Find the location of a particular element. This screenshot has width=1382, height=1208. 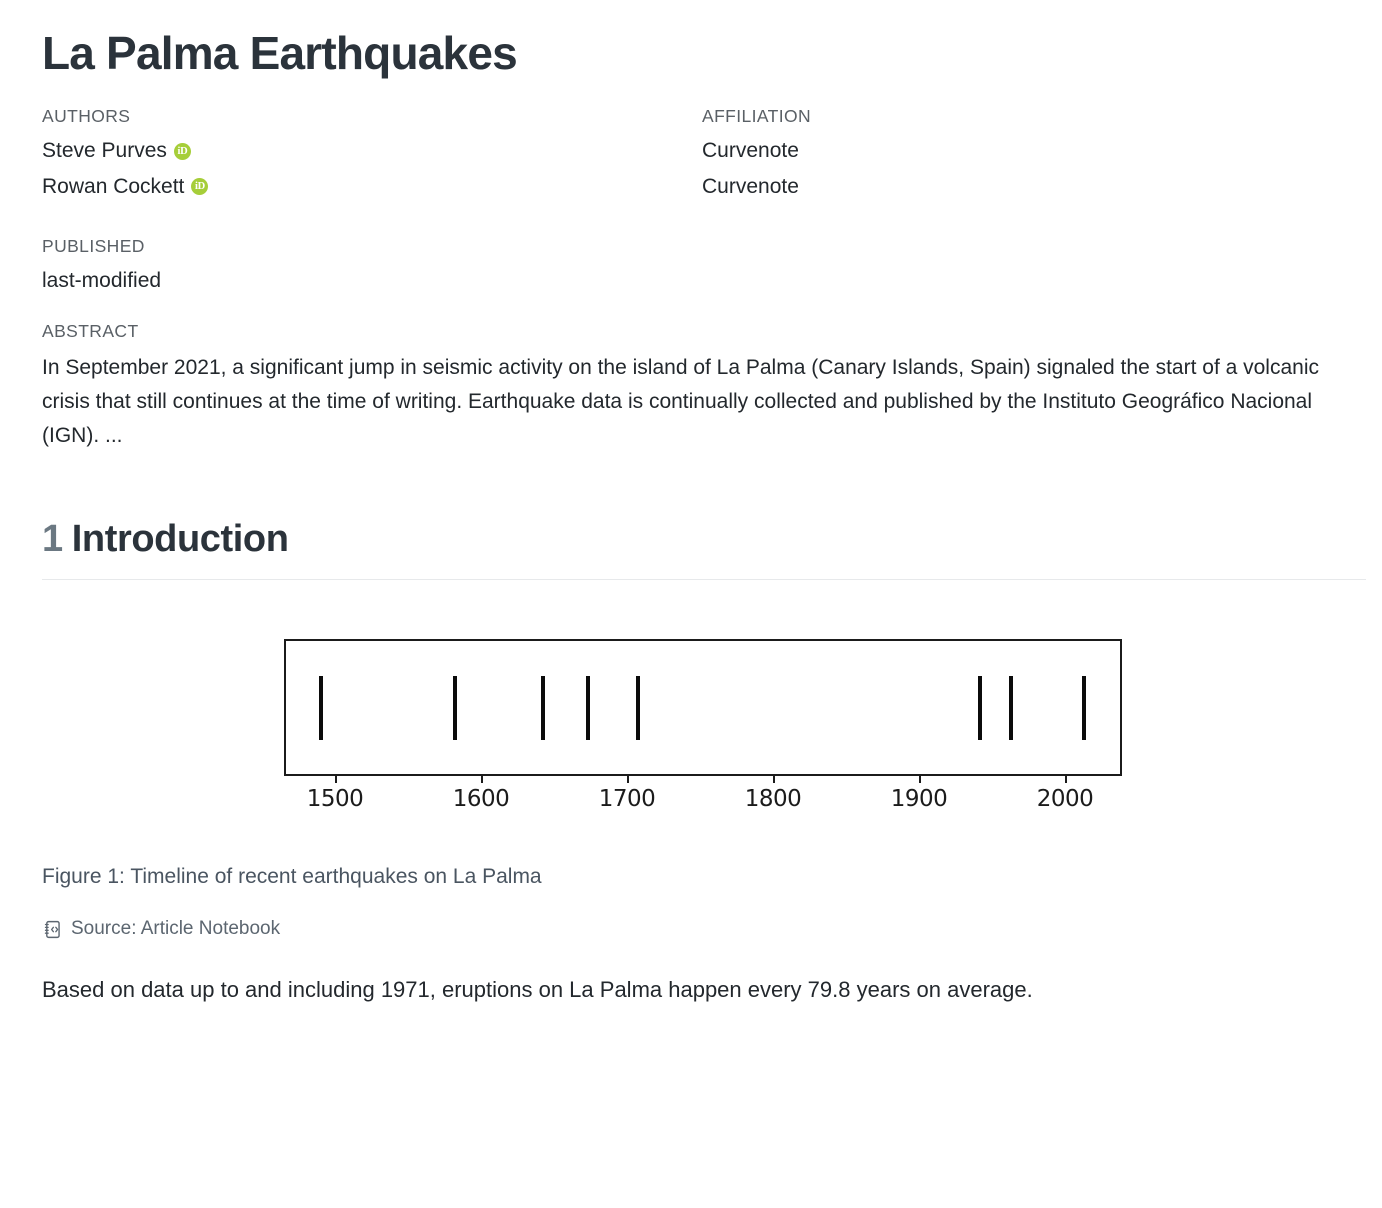

affiliation-label: AFFILIATION is located at coordinates (757, 116).